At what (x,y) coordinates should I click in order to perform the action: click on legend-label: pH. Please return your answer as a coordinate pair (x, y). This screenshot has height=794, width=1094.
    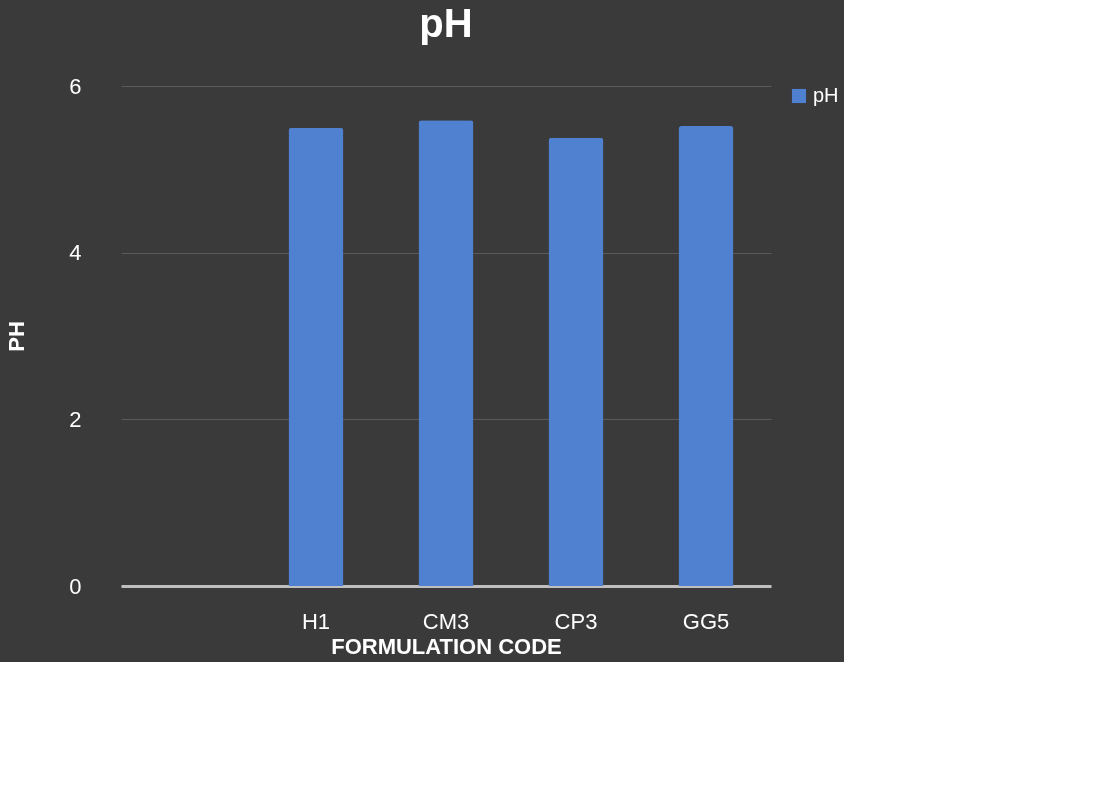
    Looking at the image, I should click on (826, 95).